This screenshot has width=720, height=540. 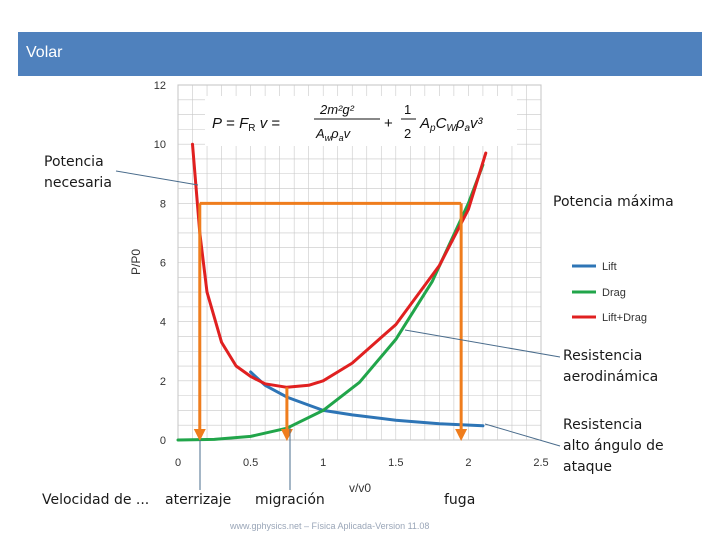 What do you see at coordinates (136, 262) in the screenshot?
I see `chart-ylabel: P/P0` at bounding box center [136, 262].